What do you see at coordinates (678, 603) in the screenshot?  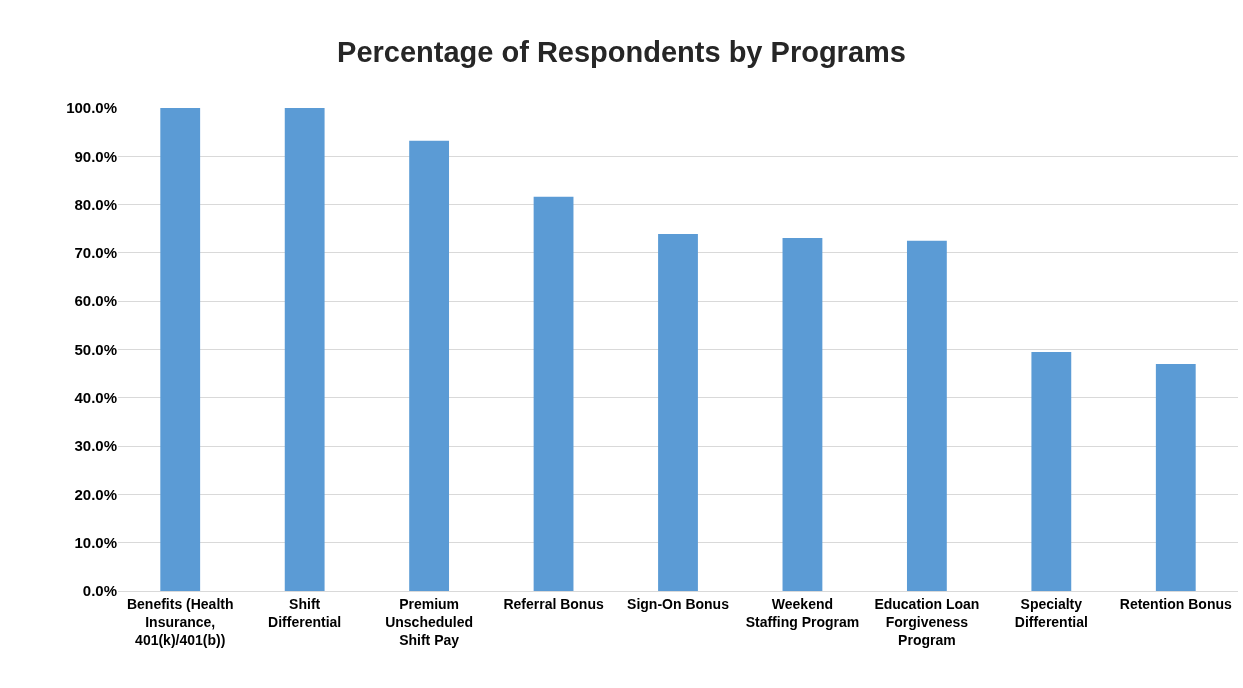 I see `x-tick-label: Sign-On Bonus` at bounding box center [678, 603].